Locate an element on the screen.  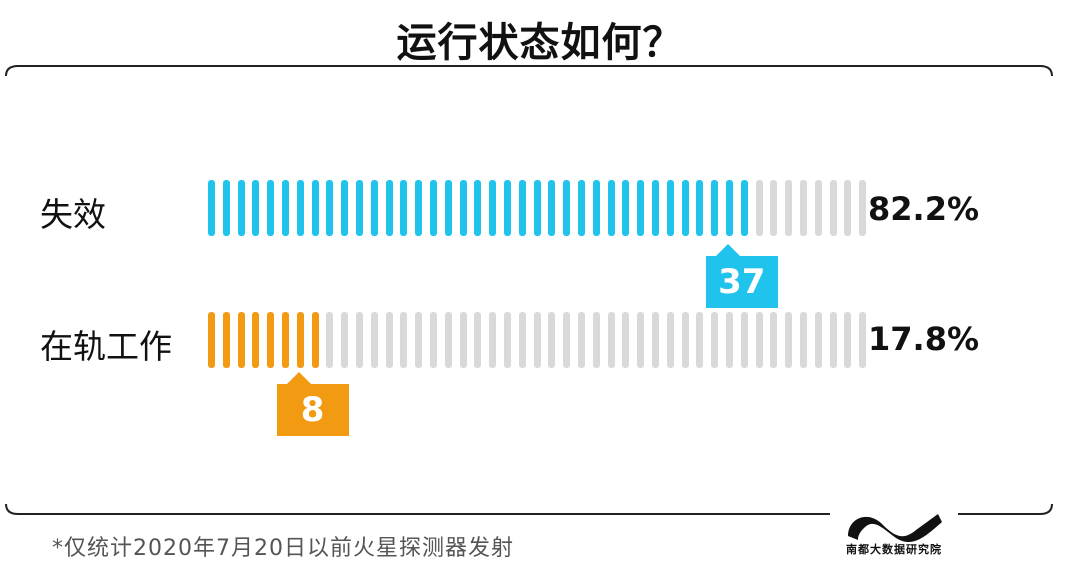
percent-label-operating: 17.8% is located at coordinates (924, 339).